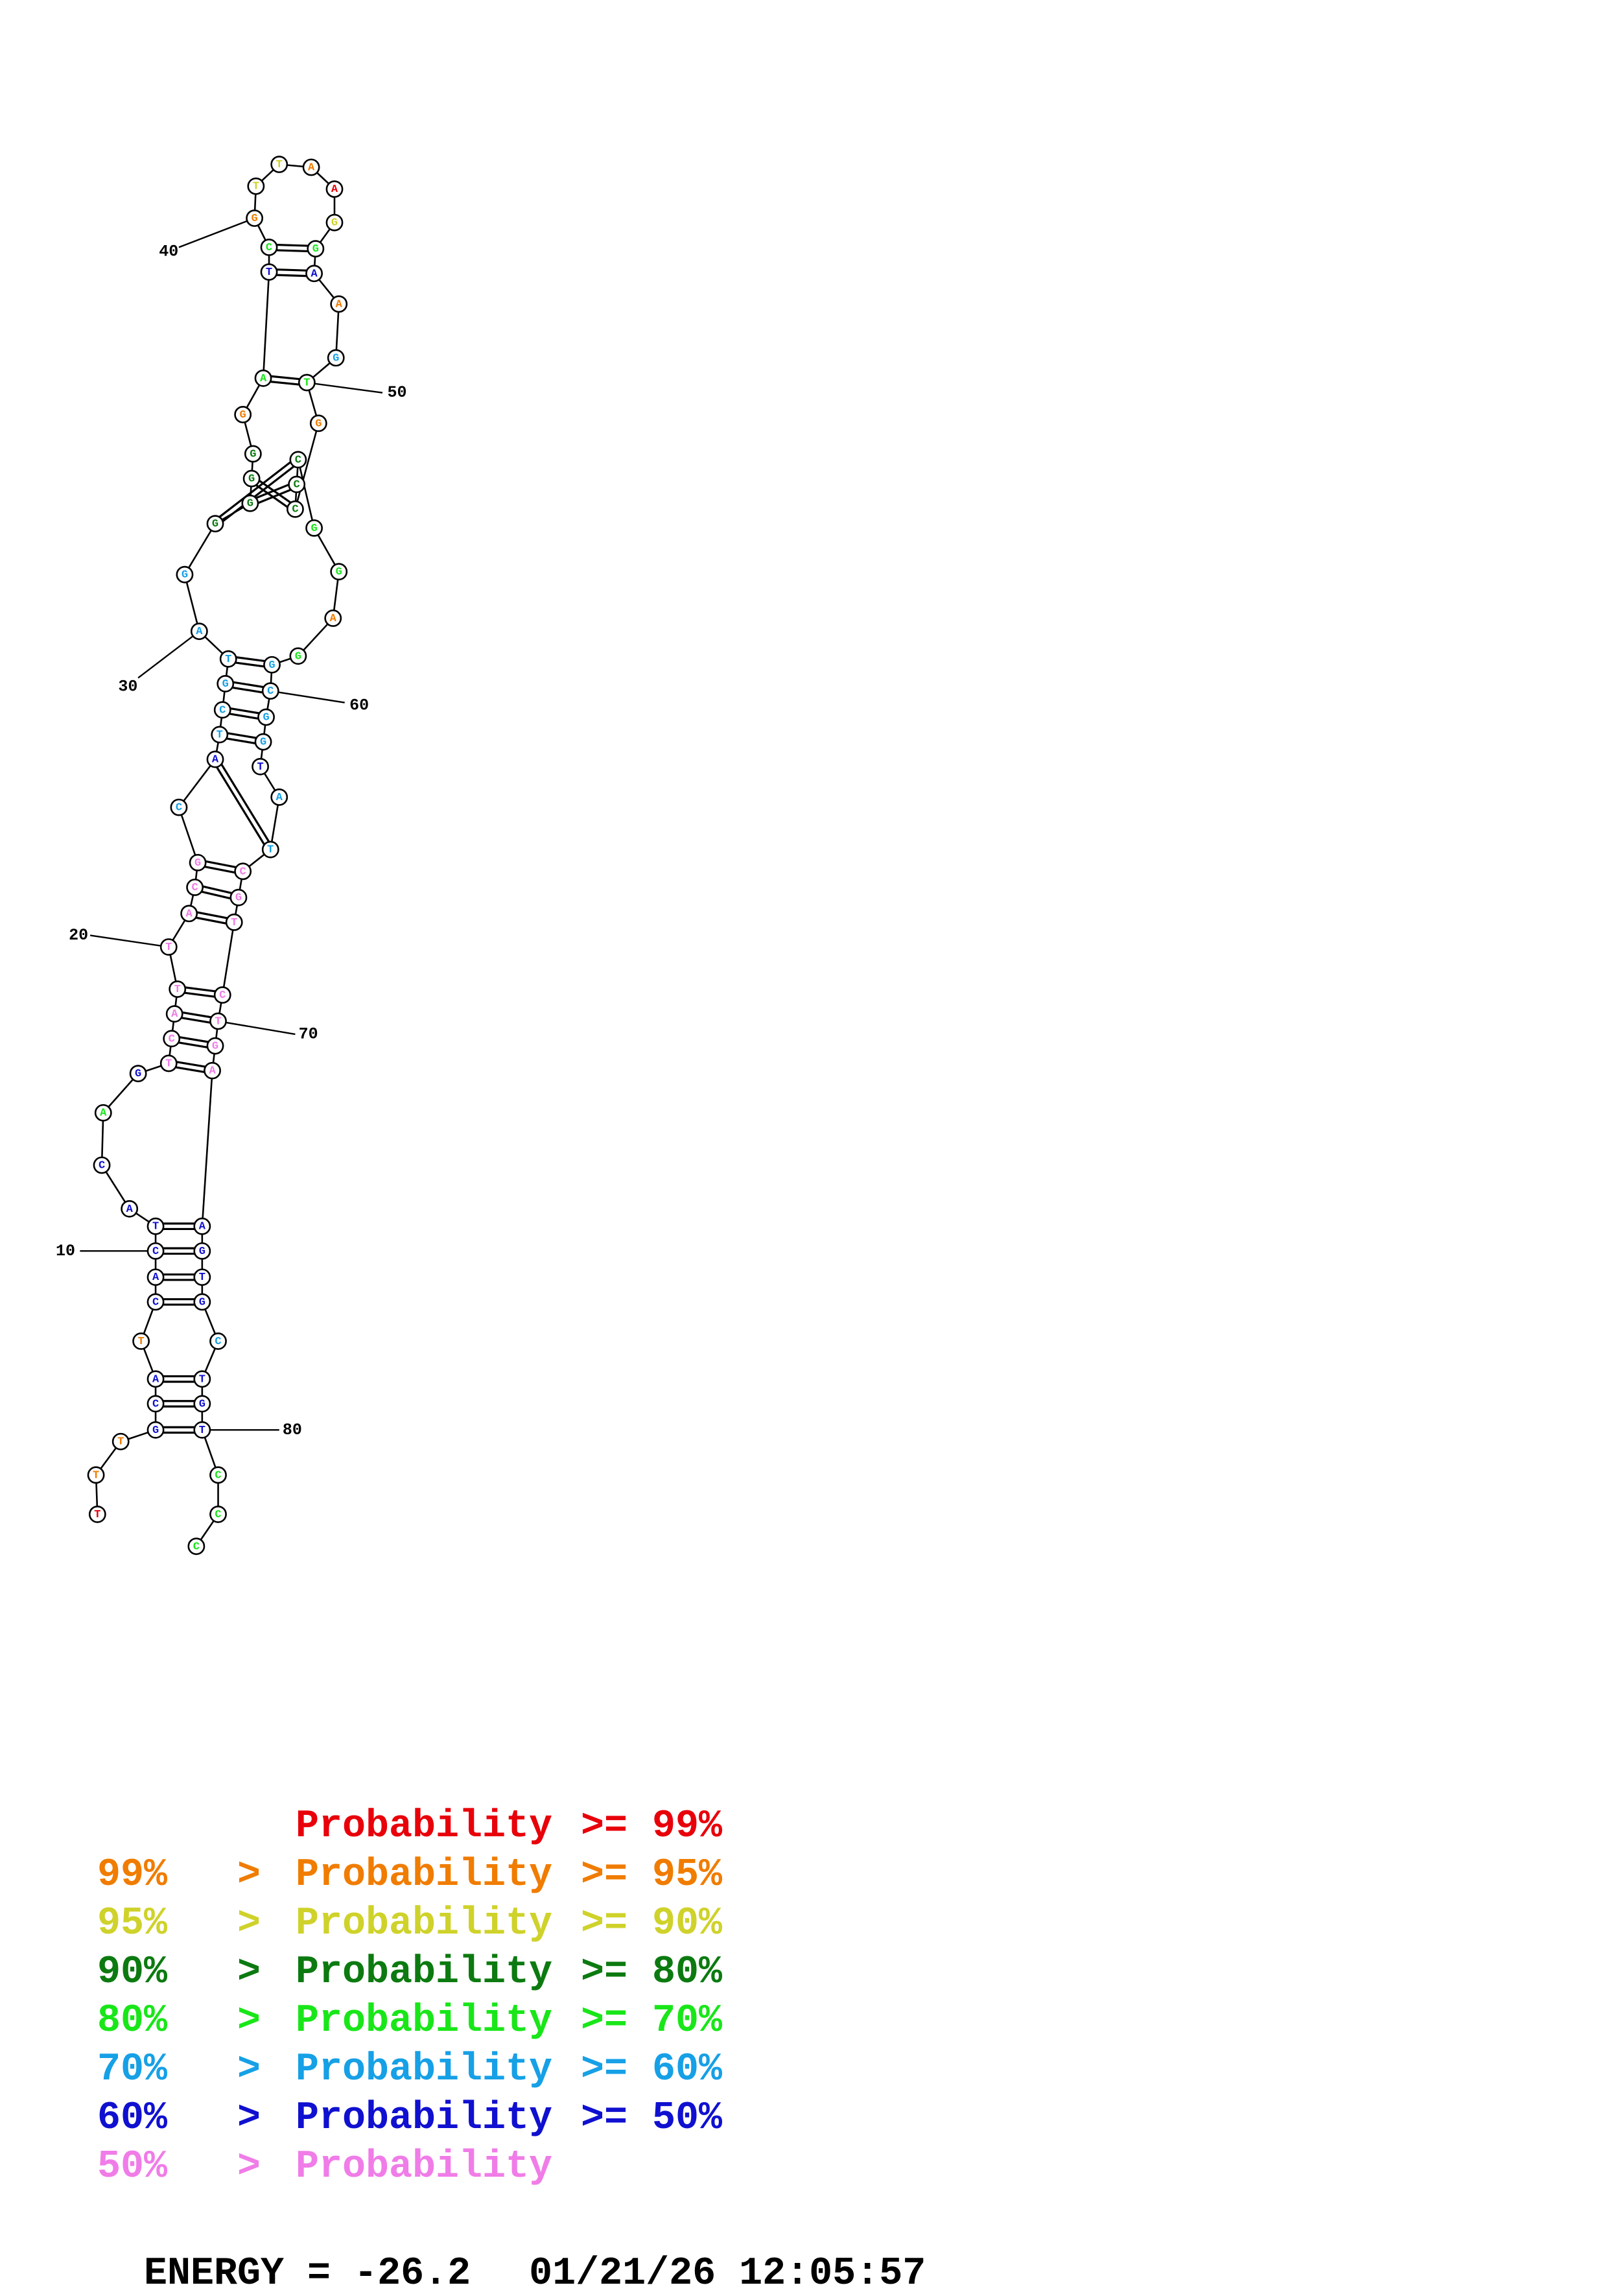  I want to click on legend-row: 95% > Probability >= 90%, so click(410, 1924).